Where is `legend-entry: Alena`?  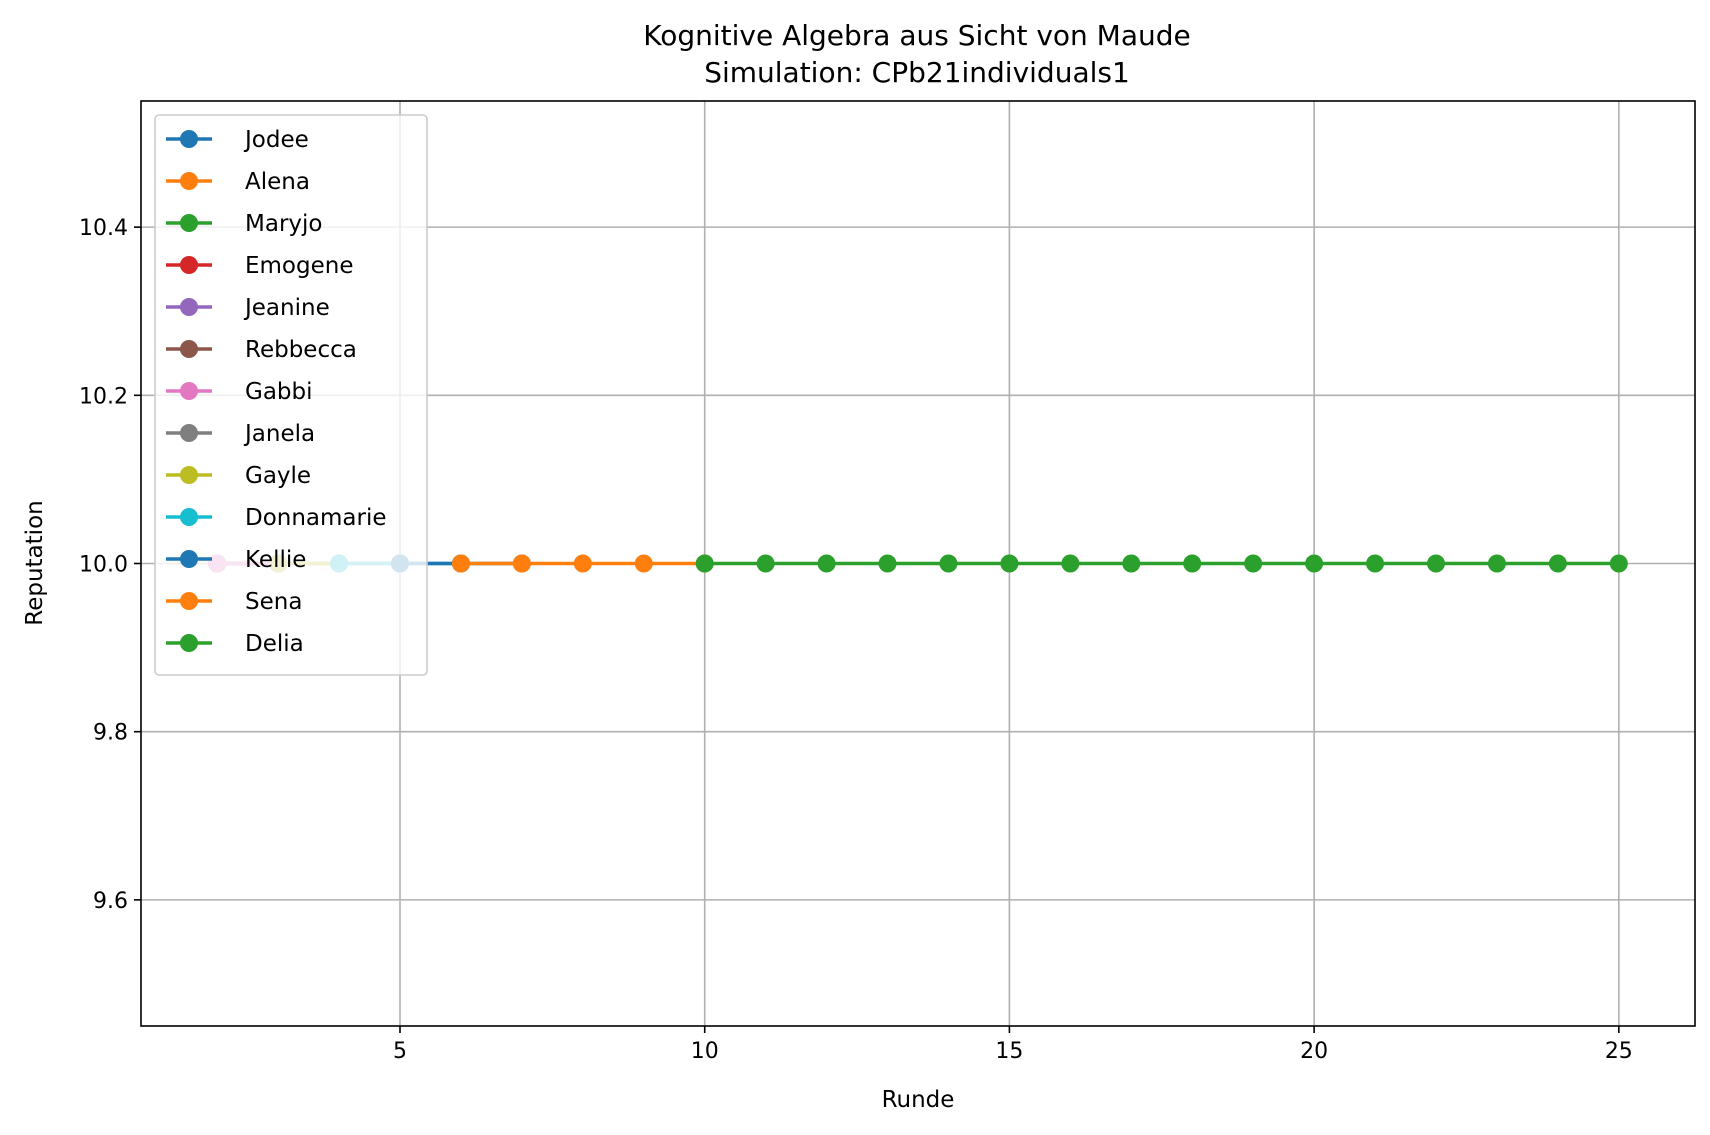 legend-entry: Alena is located at coordinates (238, 182).